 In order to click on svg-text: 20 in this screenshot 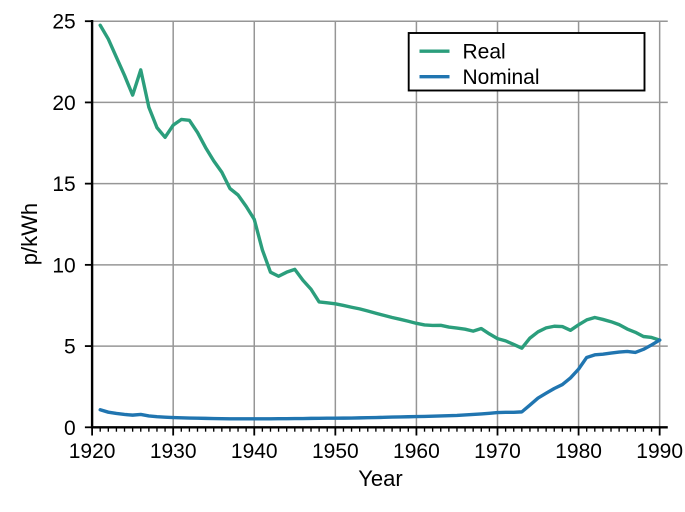, I will do `click(63, 103)`.